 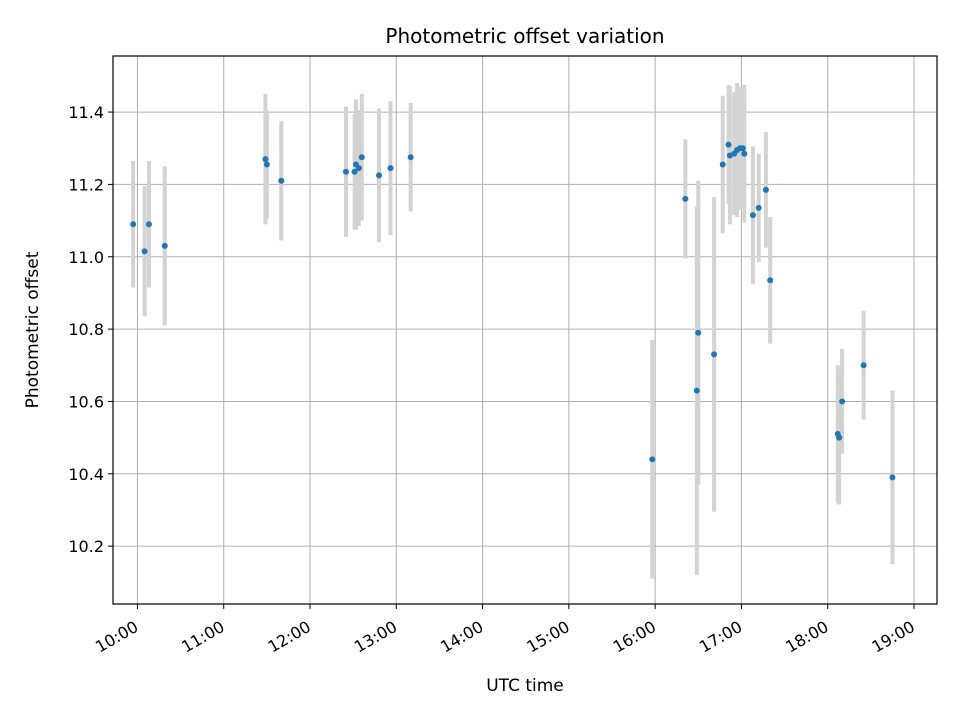 What do you see at coordinates (86, 184) in the screenshot?
I see `y-tick-label: 11.2` at bounding box center [86, 184].